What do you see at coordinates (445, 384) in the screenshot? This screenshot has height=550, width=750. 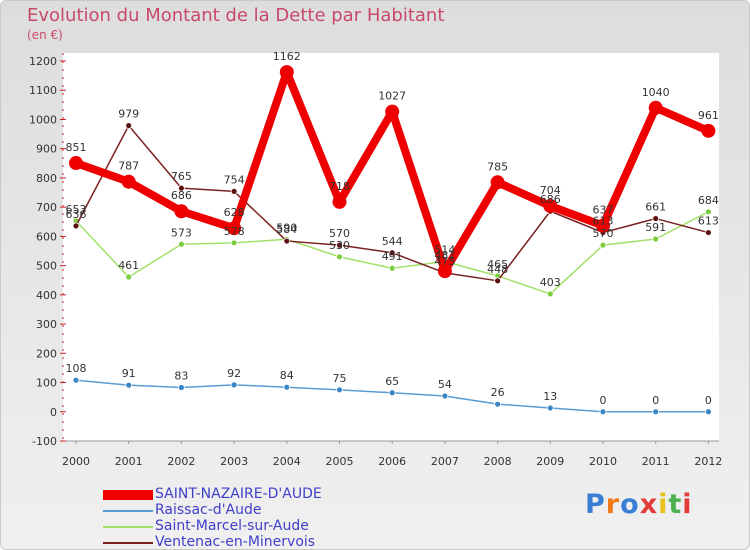 I see `data-label-raissac: 54` at bounding box center [445, 384].